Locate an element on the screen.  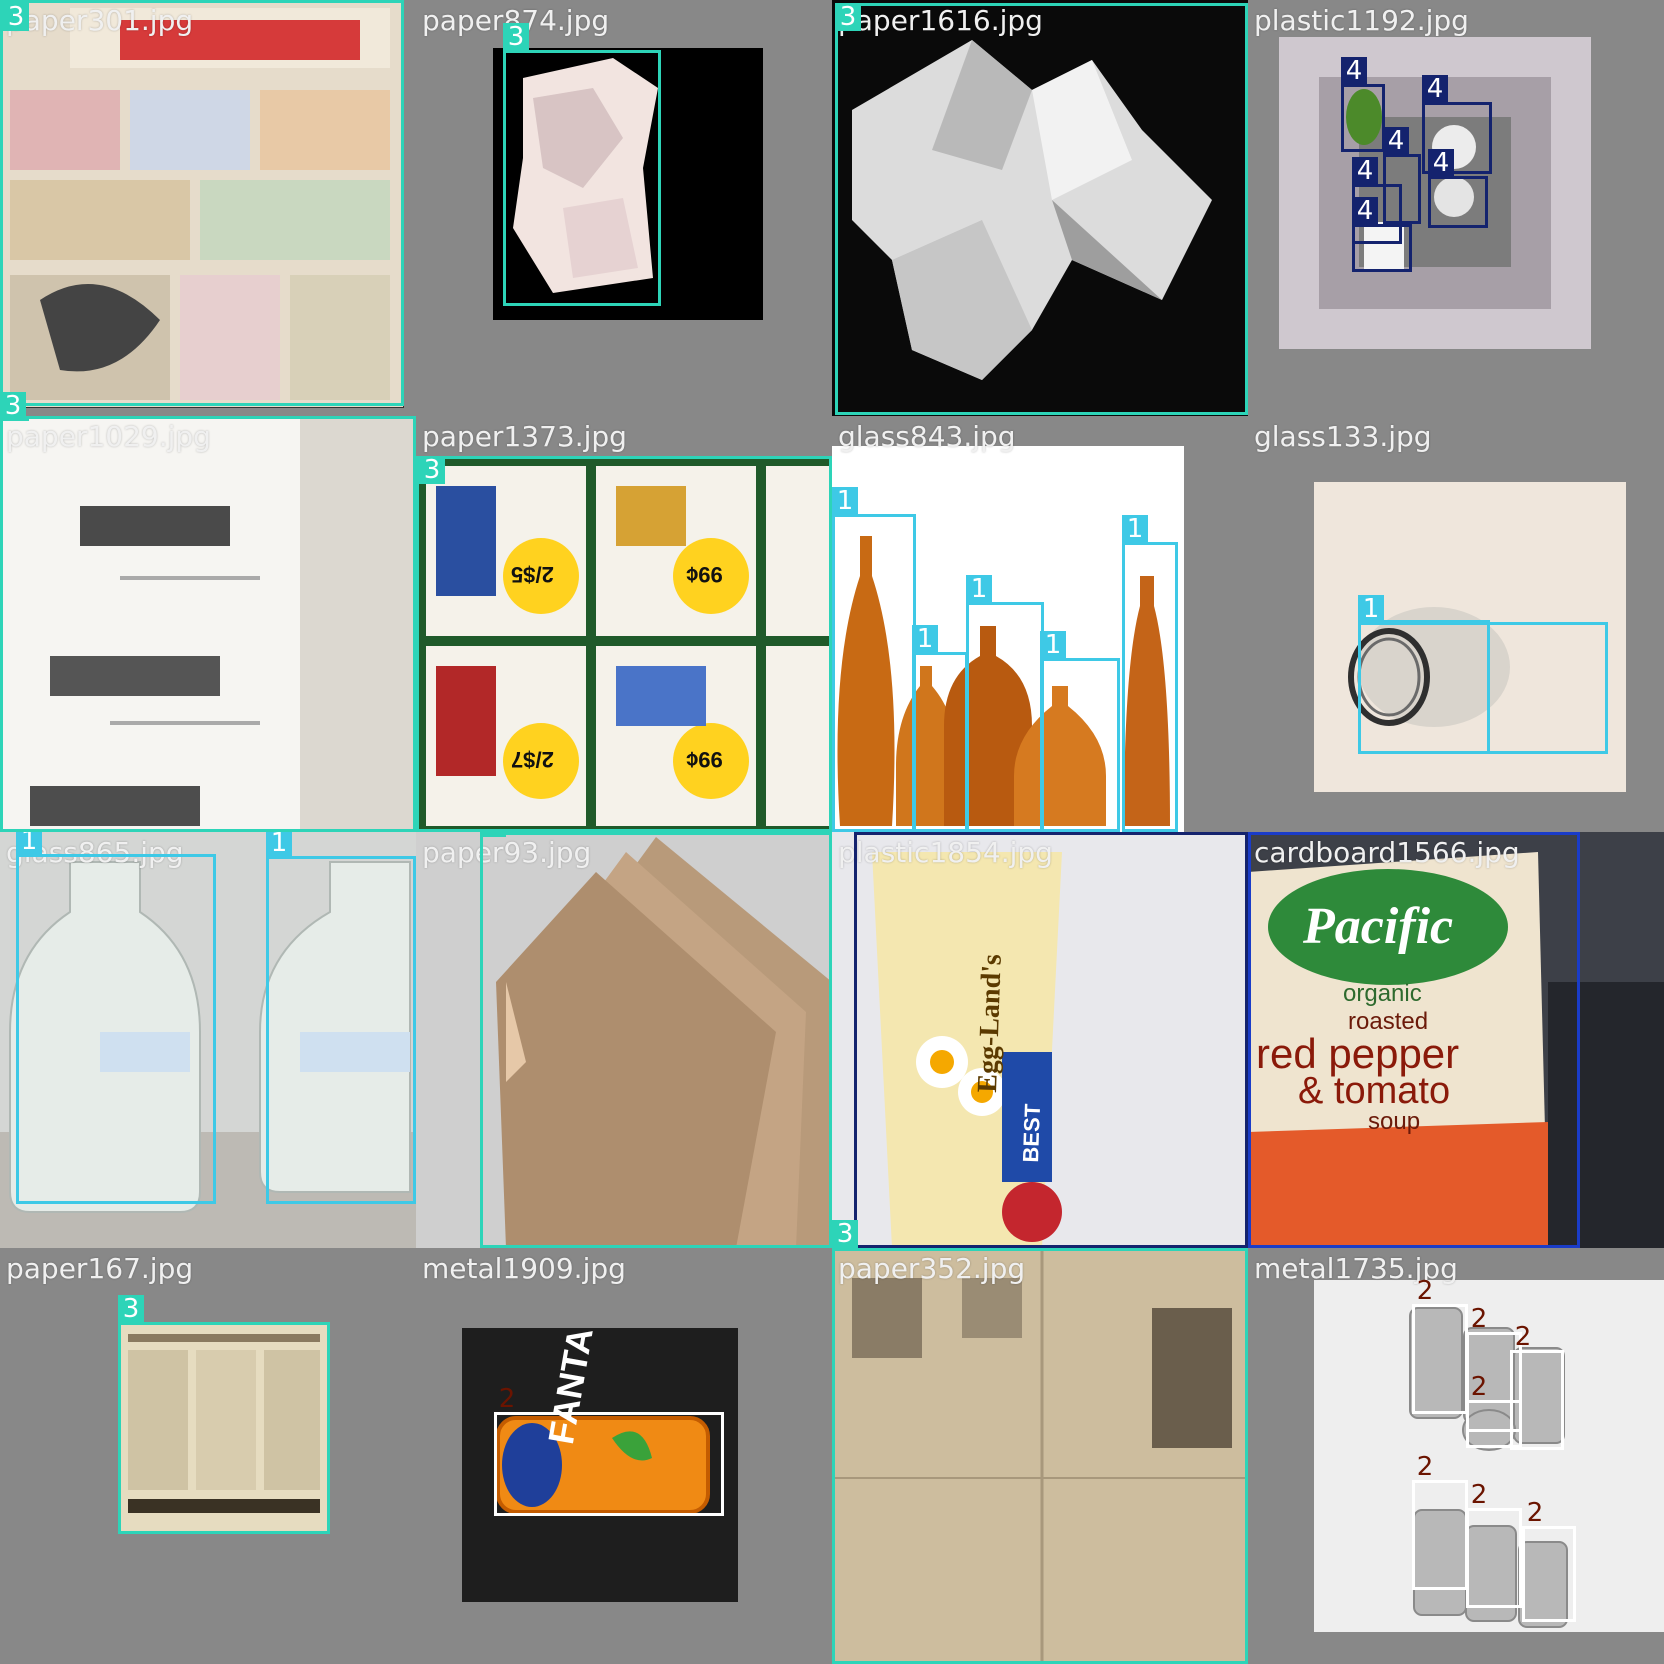
tile: FANTA metal1909.jpg 2 is located at coordinates (624, 1456).